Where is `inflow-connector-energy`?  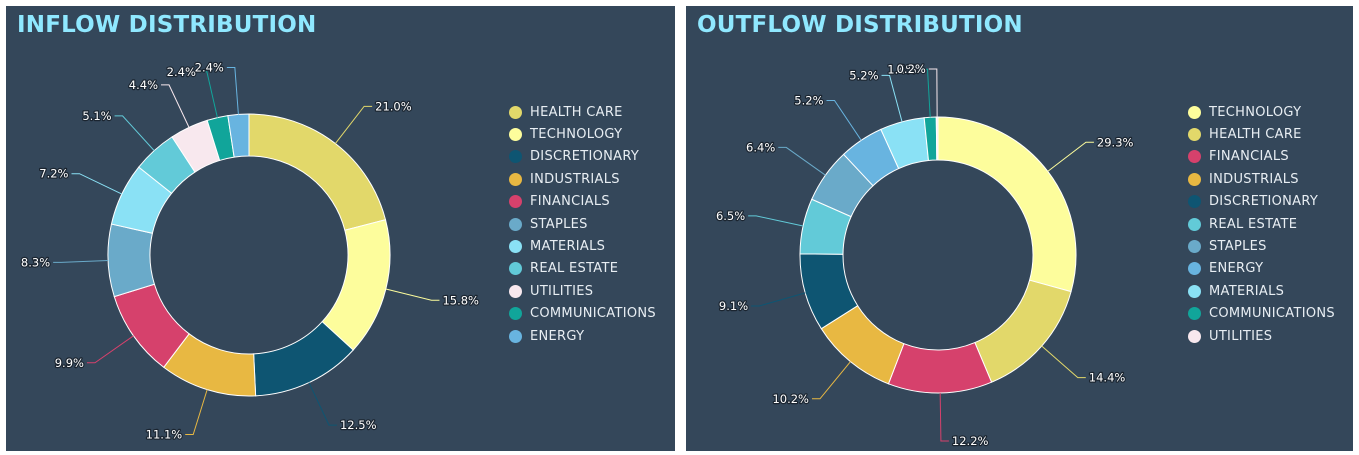
inflow-connector-energy is located at coordinates (232, 91).